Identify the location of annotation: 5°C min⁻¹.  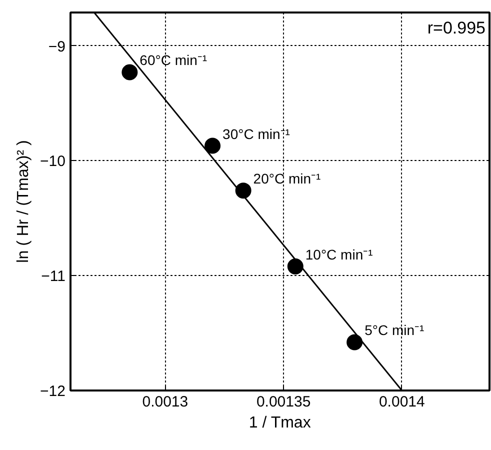
(394, 330).